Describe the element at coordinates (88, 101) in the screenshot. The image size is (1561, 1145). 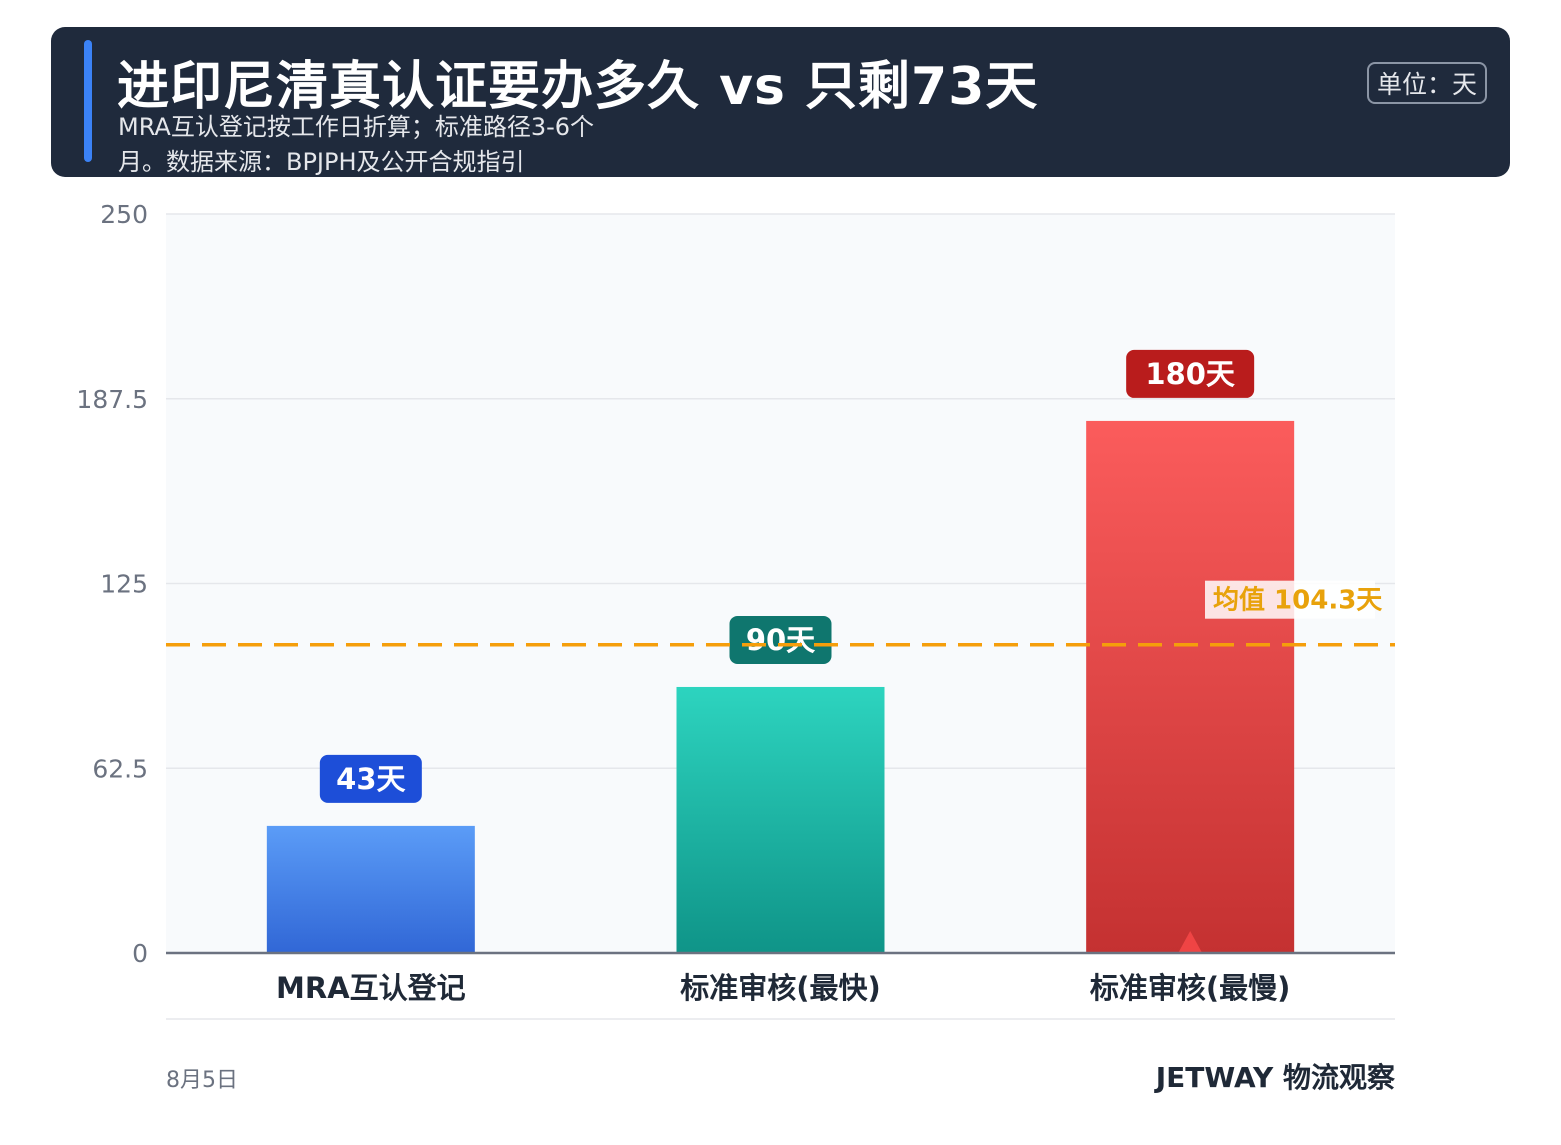
I see `accent-bar` at that location.